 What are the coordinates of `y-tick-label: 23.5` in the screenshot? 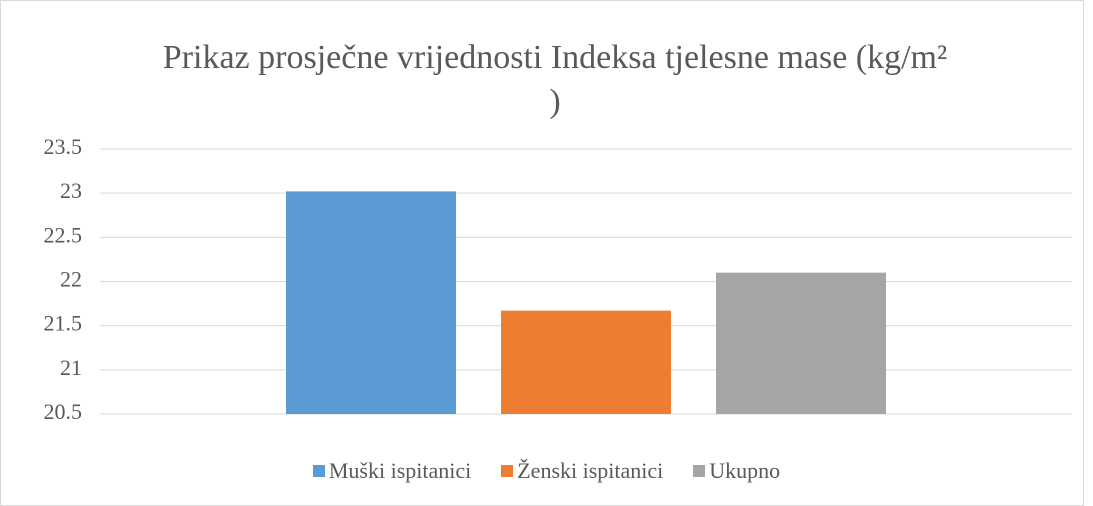 It's located at (63, 146).